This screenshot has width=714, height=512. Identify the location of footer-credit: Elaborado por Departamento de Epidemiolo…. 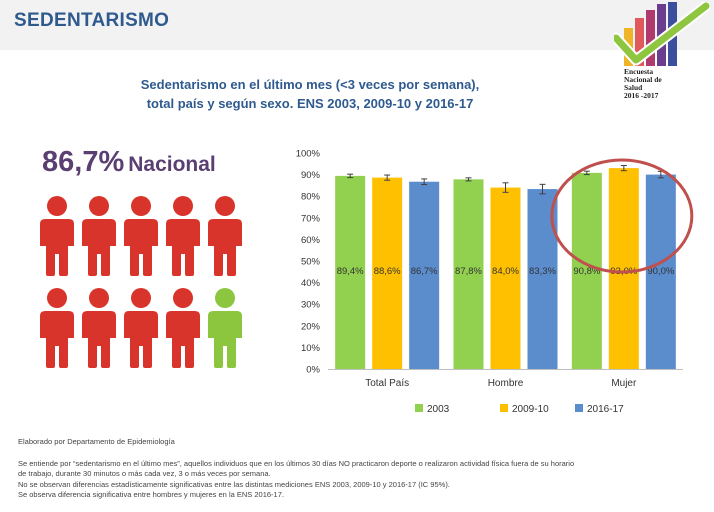
(96, 441).